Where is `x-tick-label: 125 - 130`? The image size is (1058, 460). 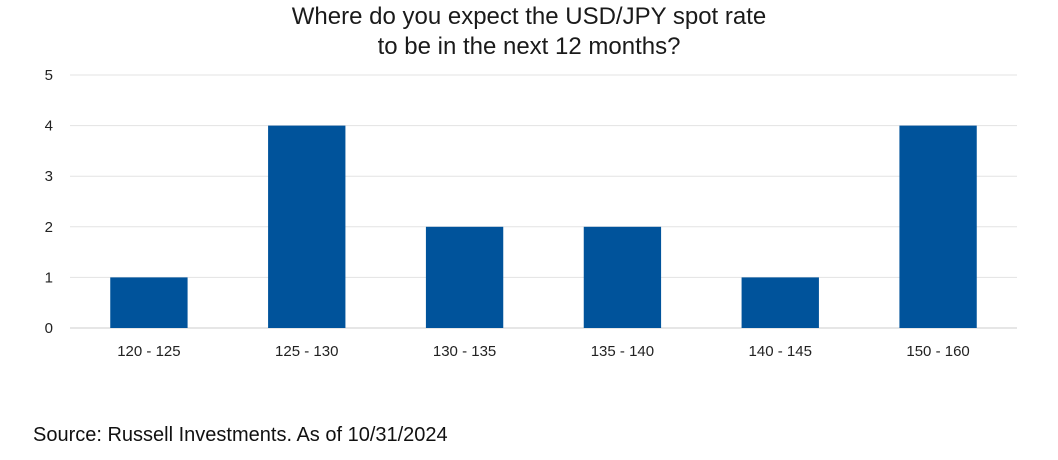
x-tick-label: 125 - 130 is located at coordinates (306, 351).